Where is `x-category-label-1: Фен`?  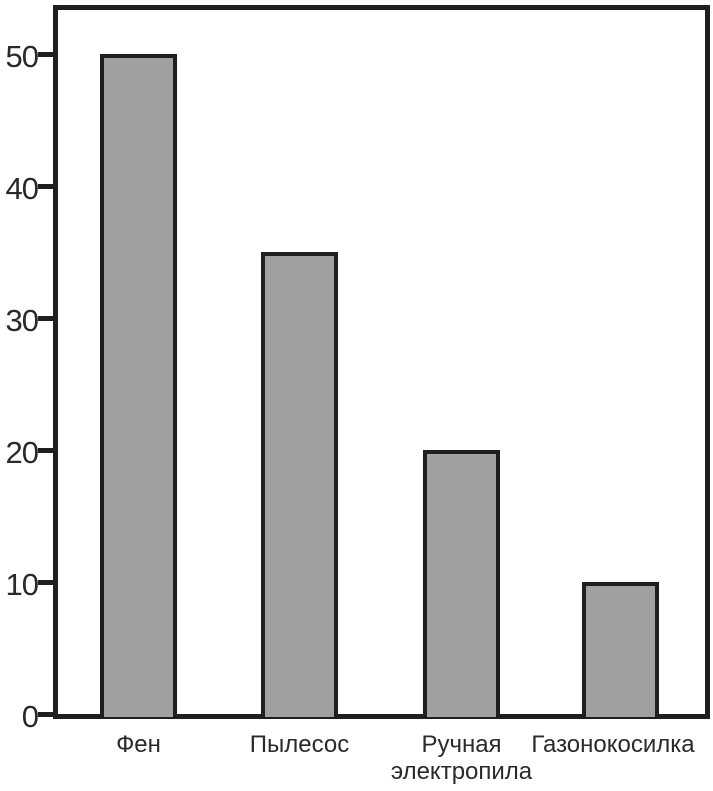
x-category-label-1: Фен is located at coordinates (138, 744).